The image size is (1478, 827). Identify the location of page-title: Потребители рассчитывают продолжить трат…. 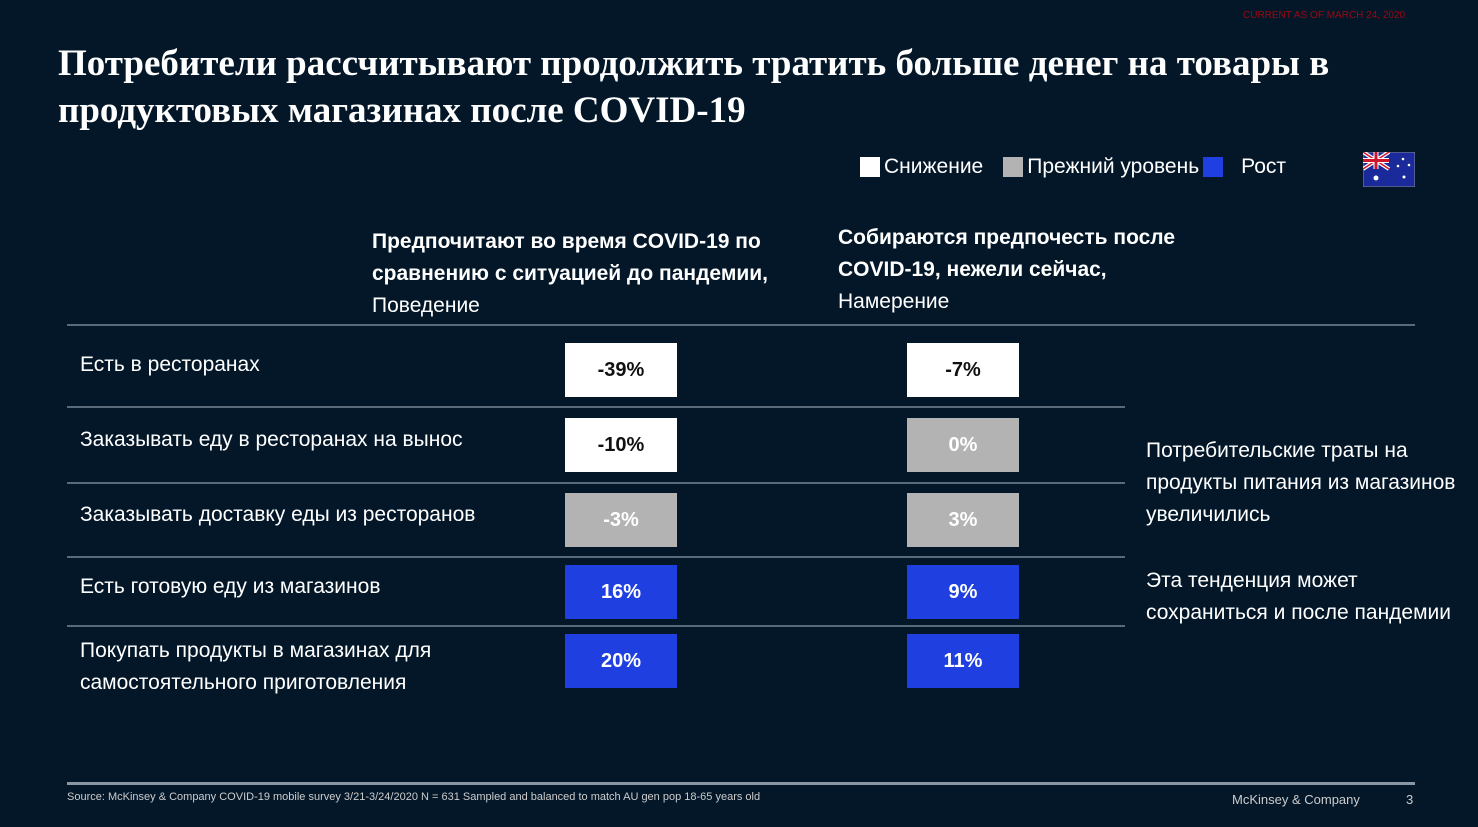
(694, 87).